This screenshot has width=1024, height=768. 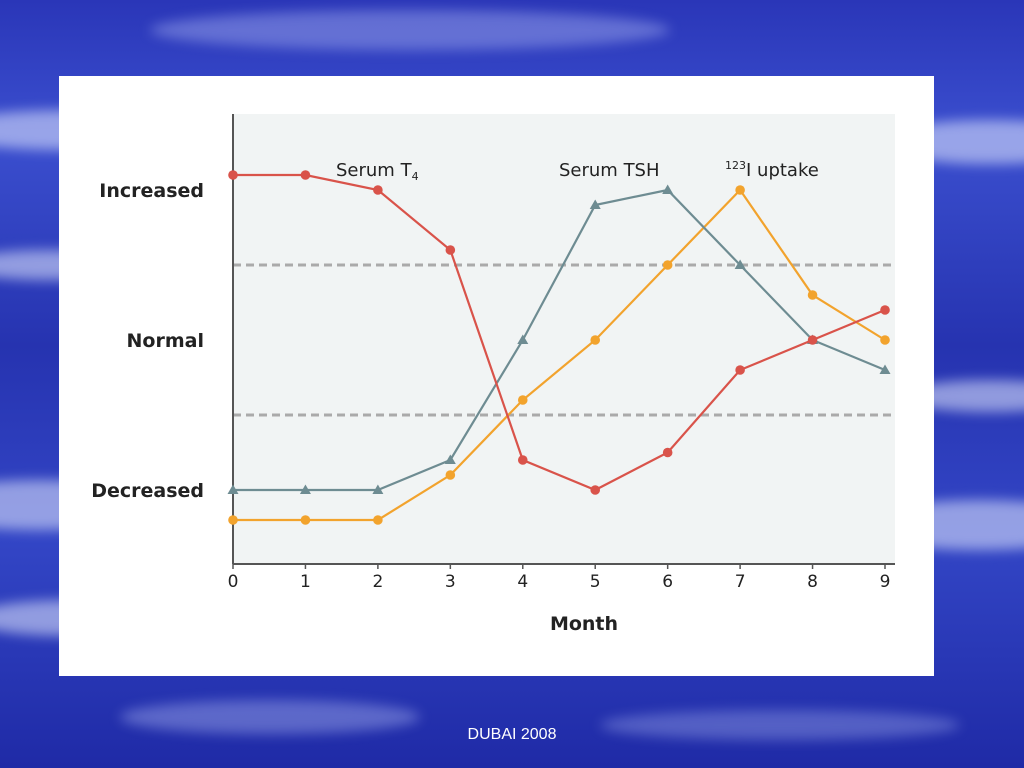 What do you see at coordinates (512, 734) in the screenshot?
I see `slide-footer: DUBAI 2008` at bounding box center [512, 734].